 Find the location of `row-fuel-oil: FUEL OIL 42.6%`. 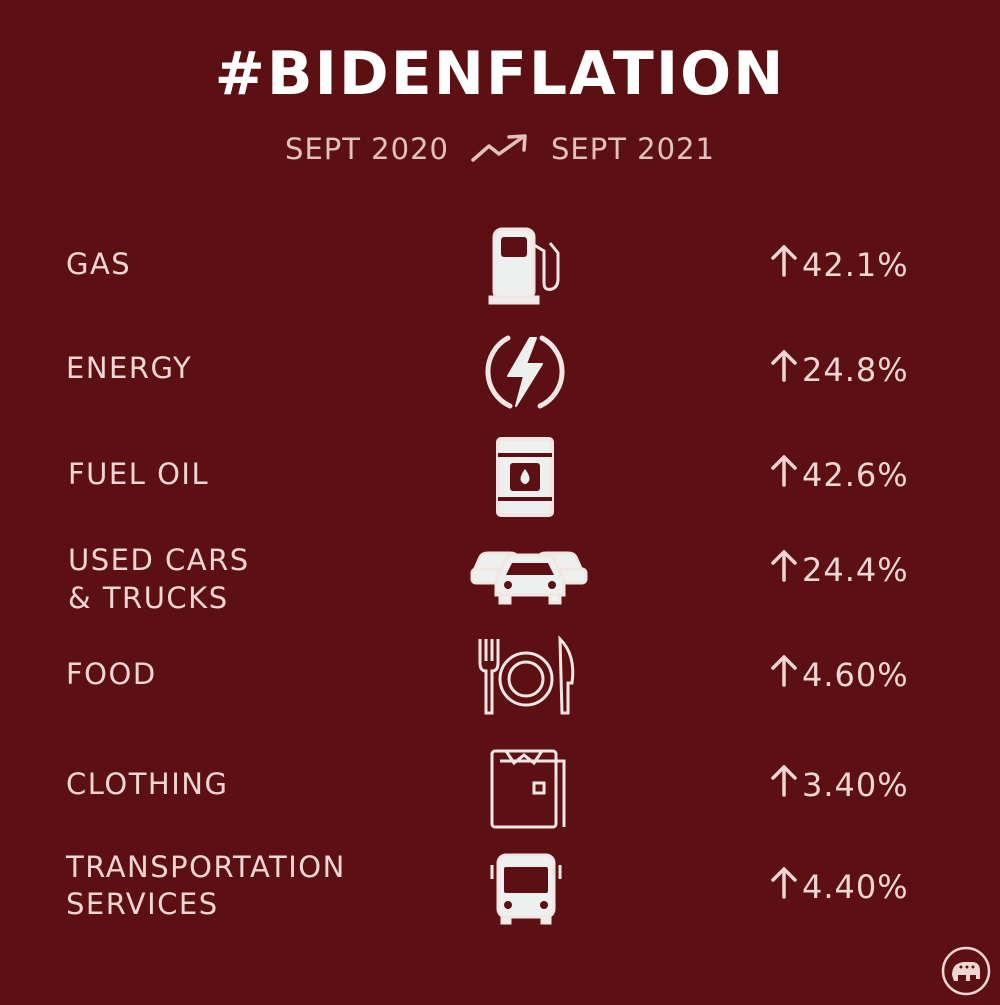

row-fuel-oil: FUEL OIL 42.6% is located at coordinates (500, 475).